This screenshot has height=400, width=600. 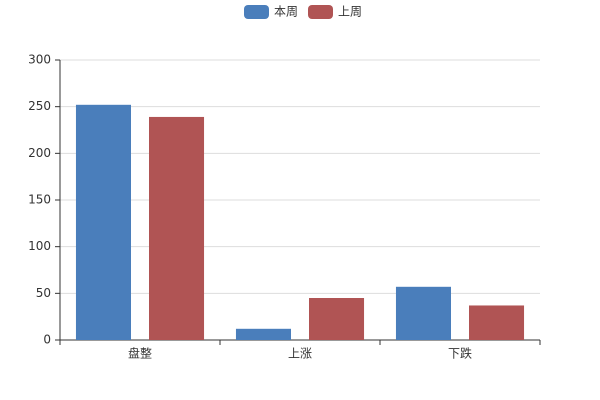 What do you see at coordinates (300, 353) in the screenshot?
I see `x-tick-label: 上涨` at bounding box center [300, 353].